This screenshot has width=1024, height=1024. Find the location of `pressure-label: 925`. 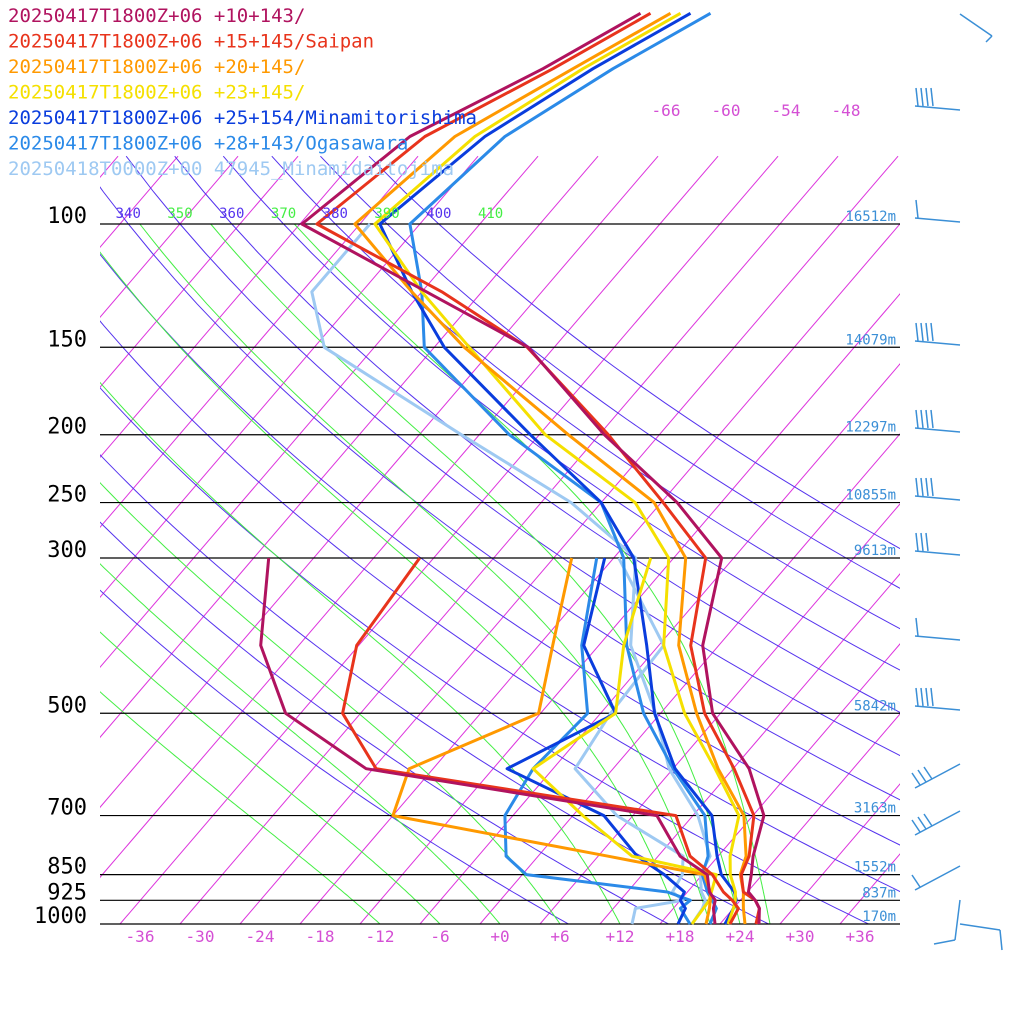

pressure-label: 925 is located at coordinates (67, 892).